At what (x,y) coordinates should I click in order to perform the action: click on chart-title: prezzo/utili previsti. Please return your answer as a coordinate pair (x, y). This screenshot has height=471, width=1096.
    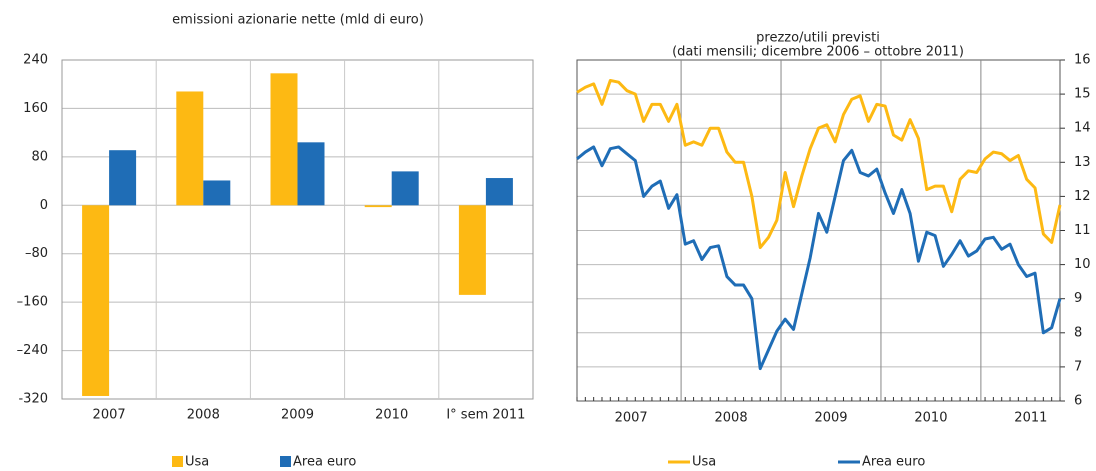
    Looking at the image, I should click on (818, 38).